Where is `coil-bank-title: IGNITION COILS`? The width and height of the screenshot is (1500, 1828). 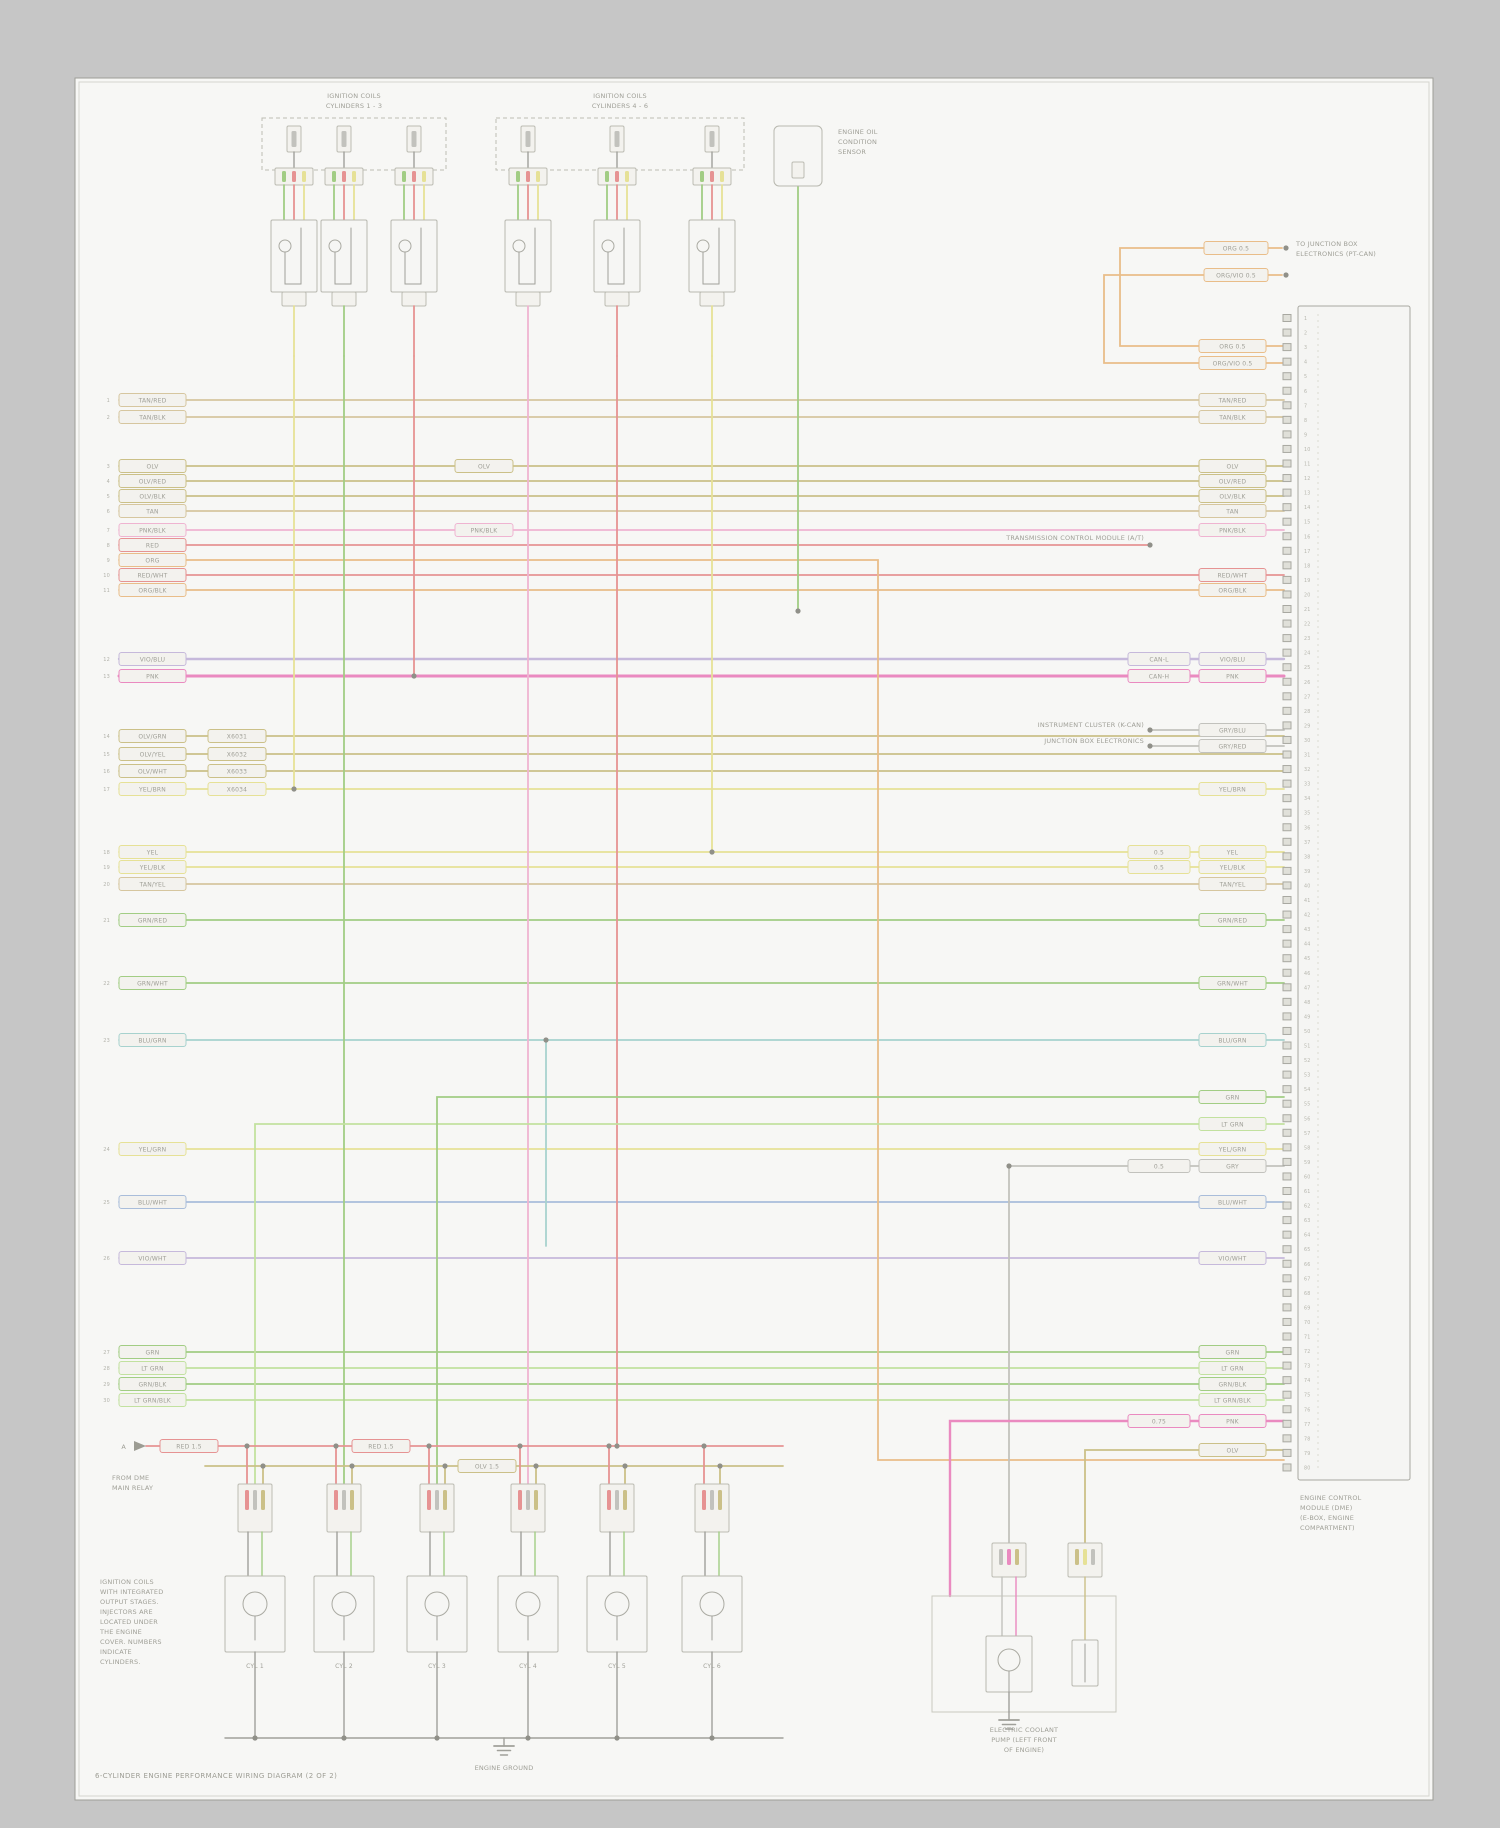 coil-bank-title: IGNITION COILS is located at coordinates (620, 96).